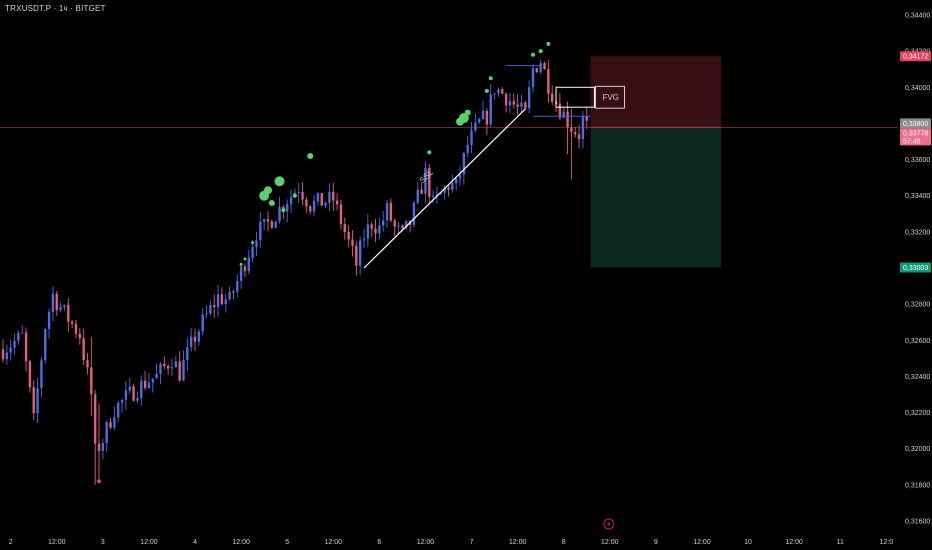 The image size is (932, 550). I want to click on fvg-box, so click(575, 97).